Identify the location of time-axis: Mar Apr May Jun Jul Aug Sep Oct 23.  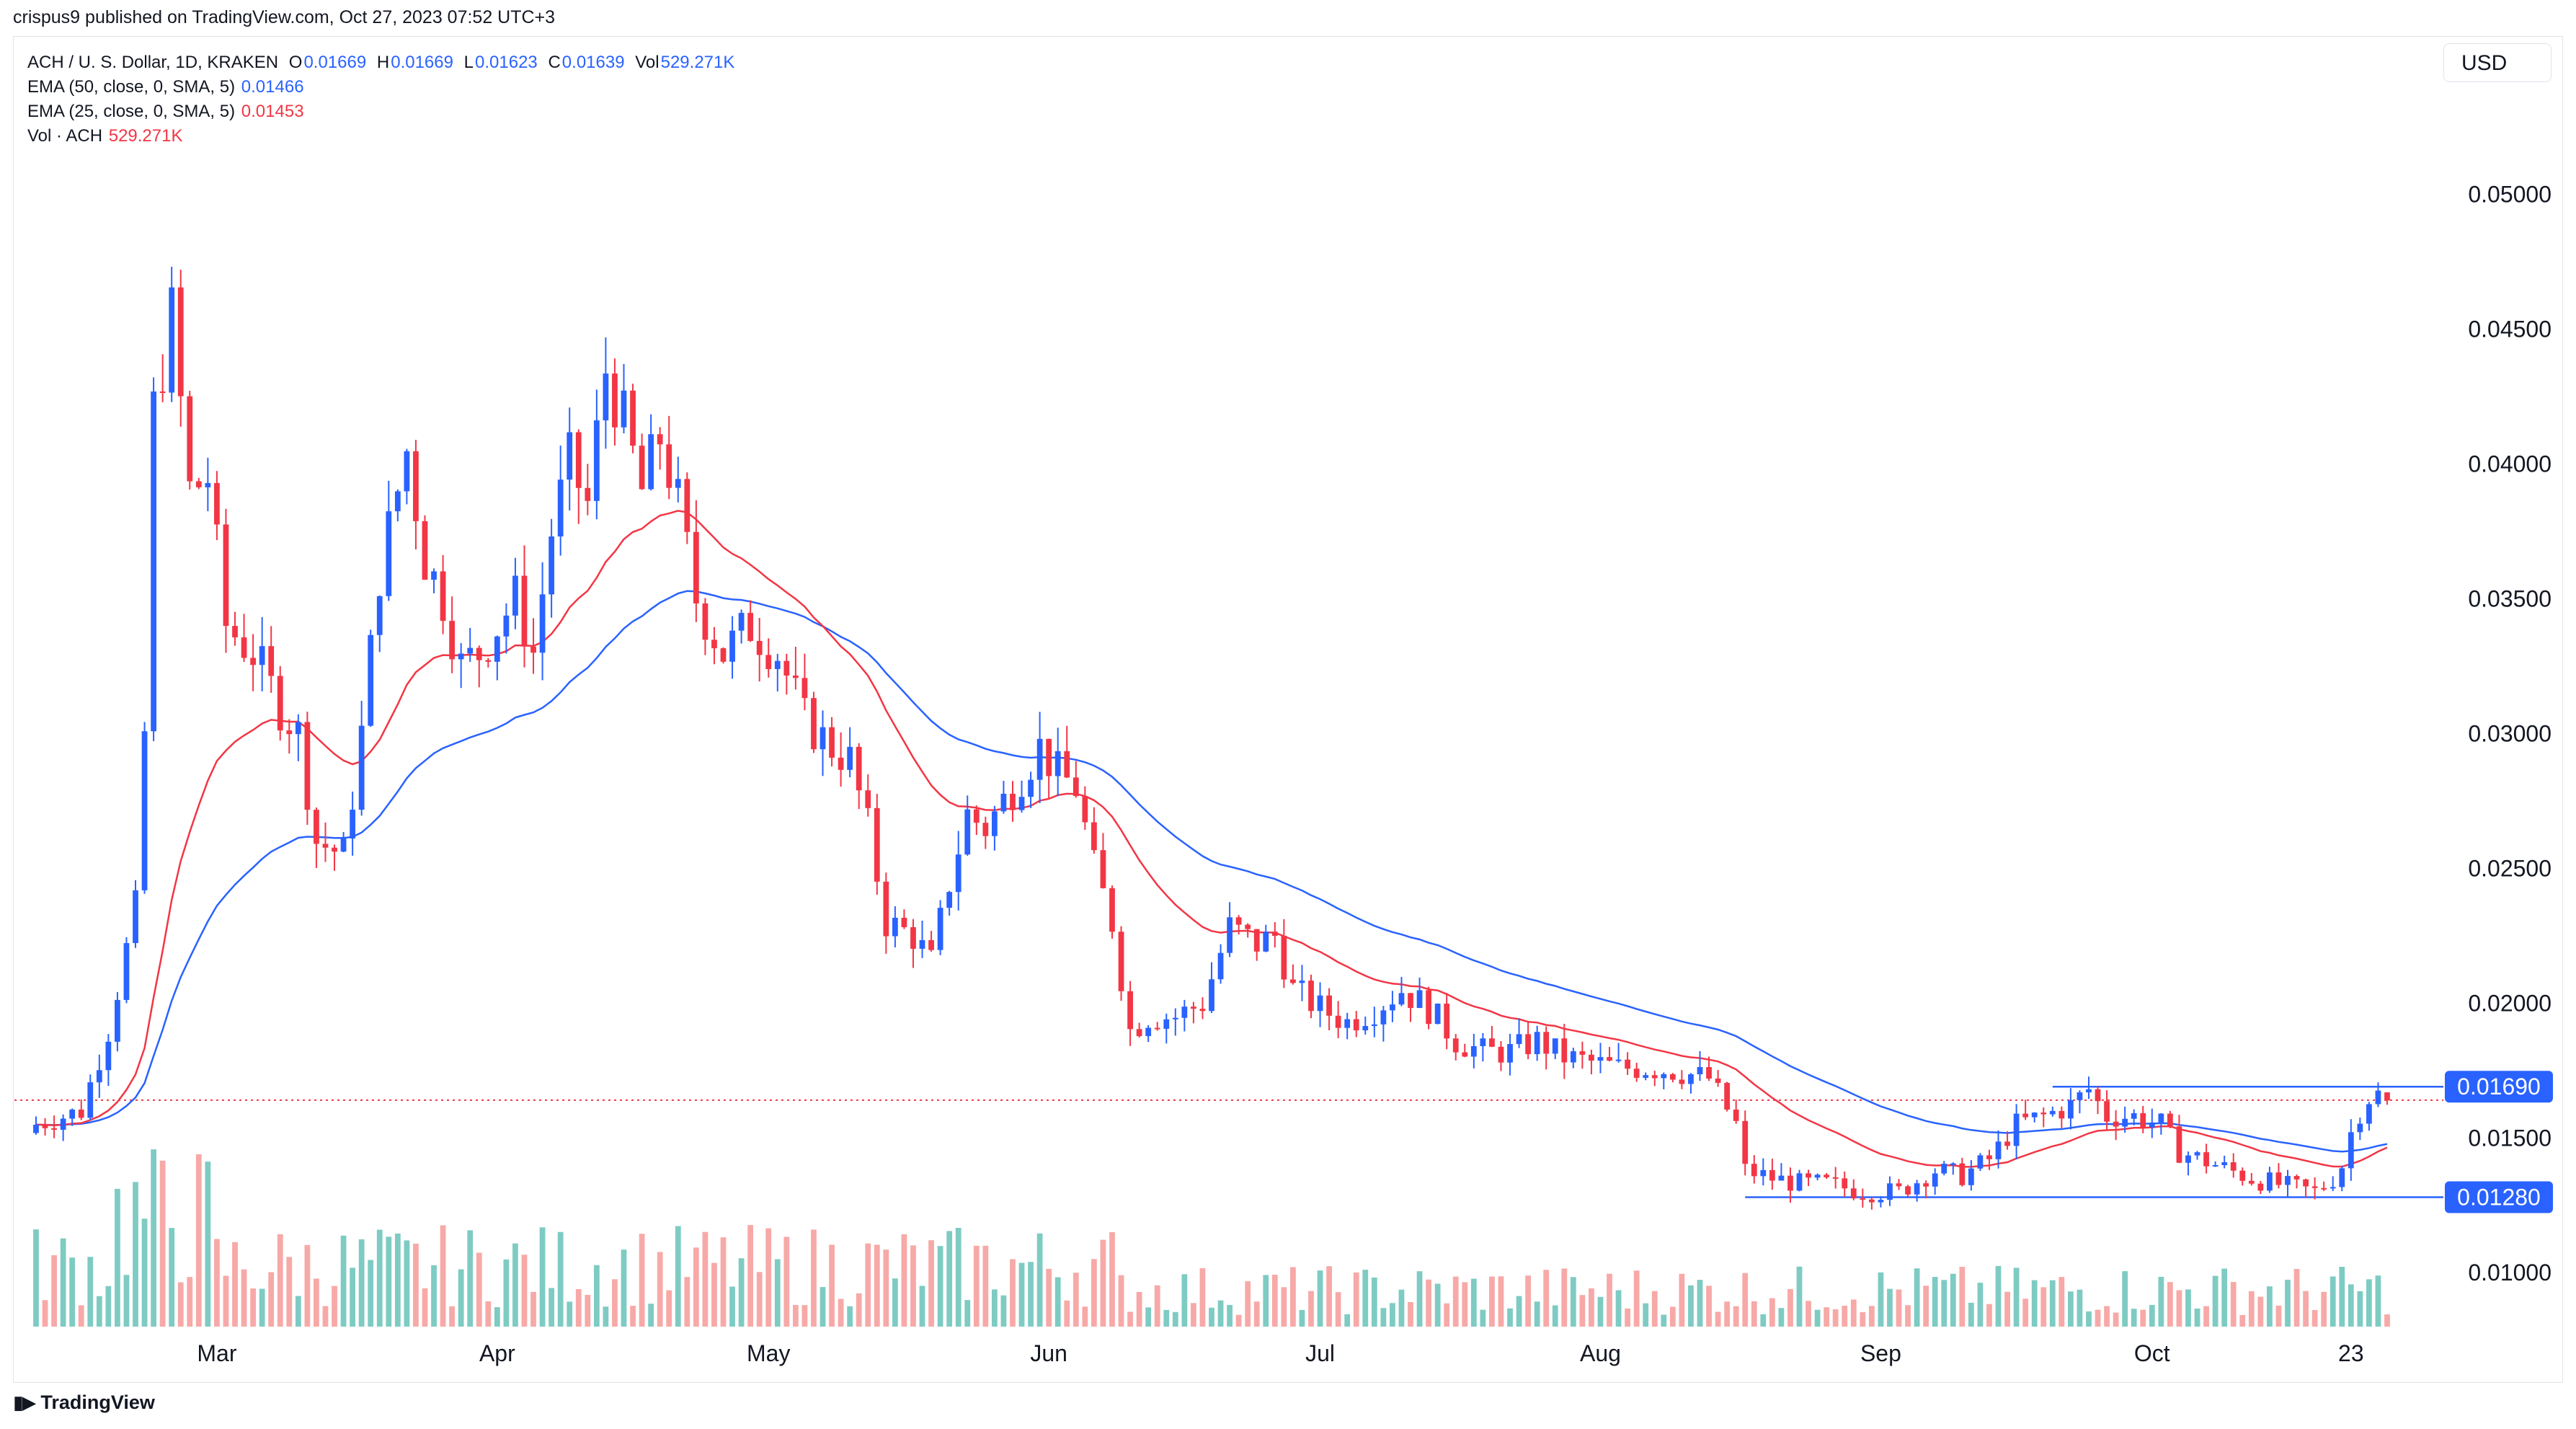
(1280, 1353).